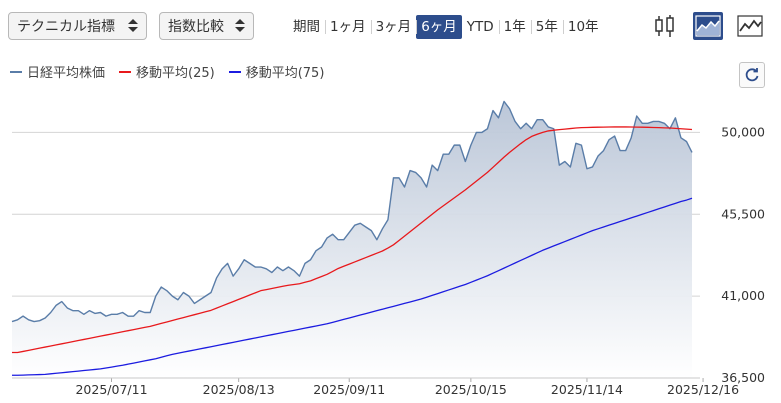 The image size is (781, 403). Describe the element at coordinates (587, 389) in the screenshot. I see `x-tick-label: 2025/11/14` at that location.